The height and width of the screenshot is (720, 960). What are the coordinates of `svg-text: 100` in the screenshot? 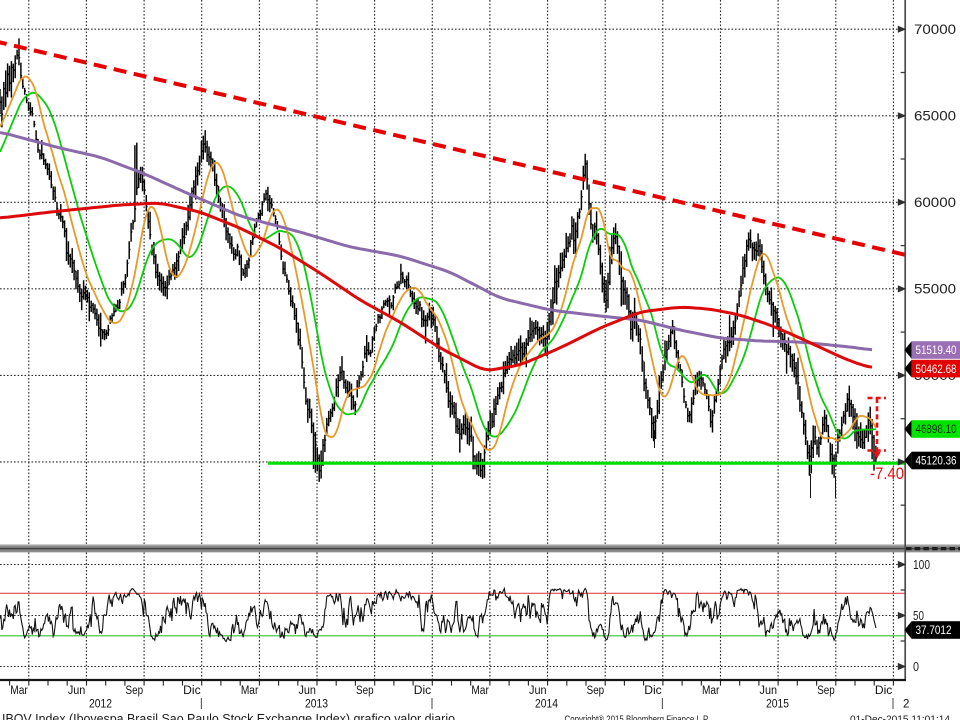 It's located at (921, 565).